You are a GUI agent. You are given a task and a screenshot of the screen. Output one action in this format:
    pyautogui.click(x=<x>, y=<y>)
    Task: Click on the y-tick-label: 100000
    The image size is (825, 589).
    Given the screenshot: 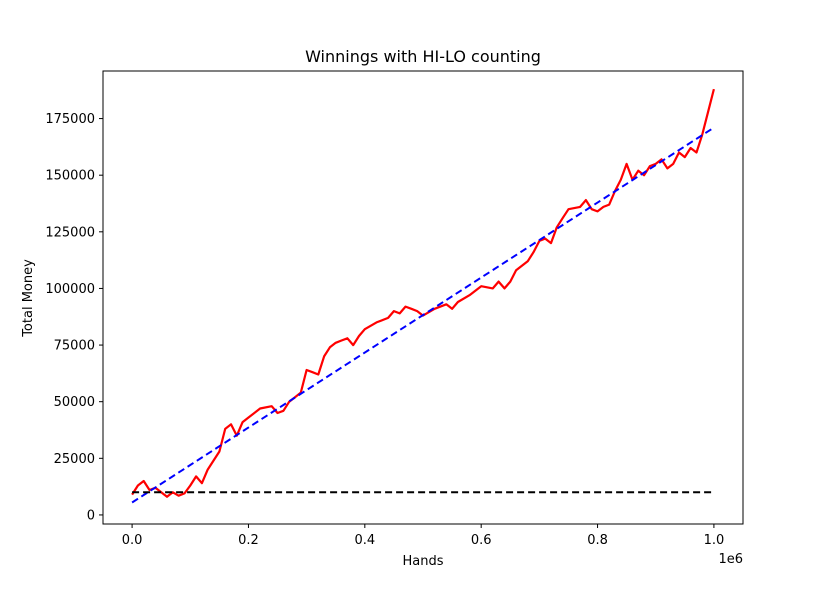 What is the action you would take?
    pyautogui.click(x=70, y=289)
    